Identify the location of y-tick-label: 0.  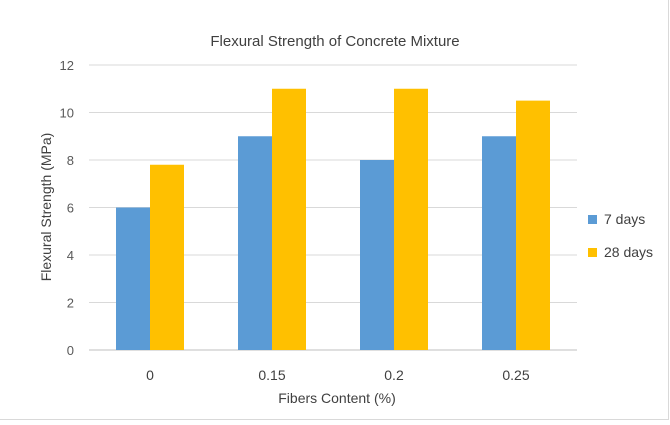
(70, 350).